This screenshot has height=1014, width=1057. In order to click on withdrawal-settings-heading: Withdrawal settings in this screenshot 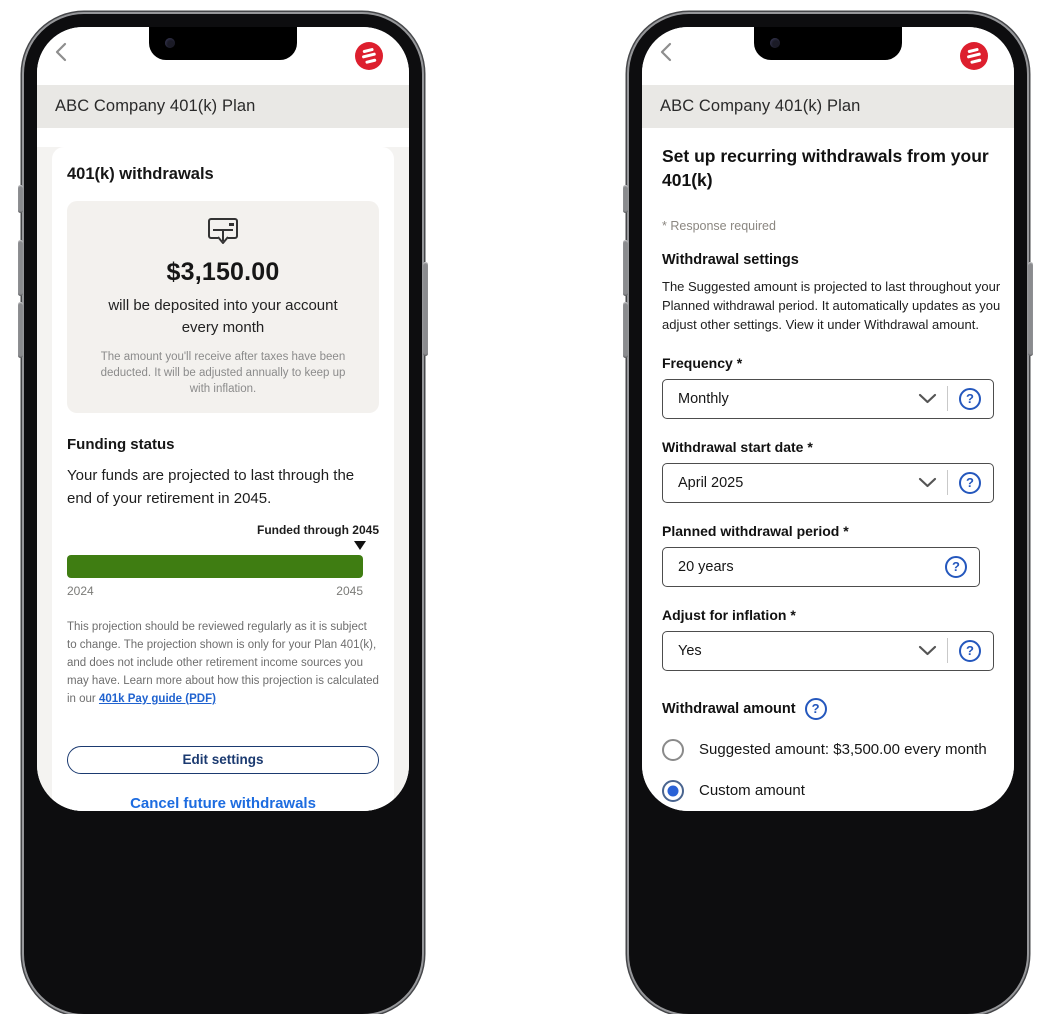, I will do `click(730, 260)`.